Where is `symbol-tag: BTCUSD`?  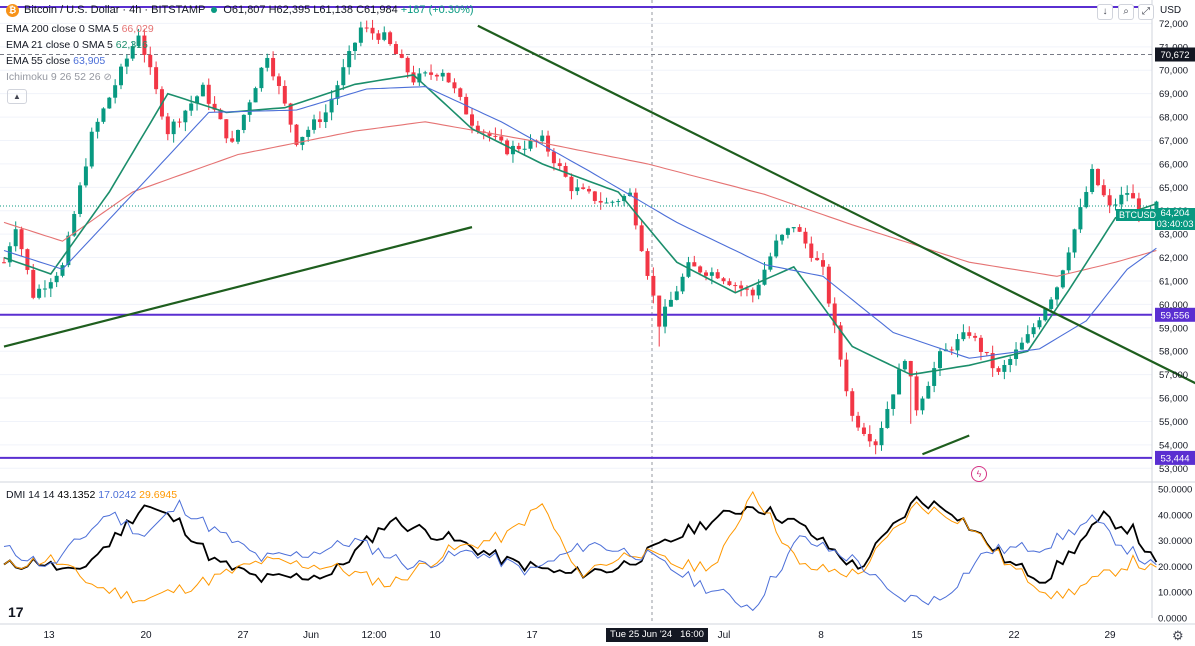
symbol-tag: BTCUSD is located at coordinates (1138, 215).